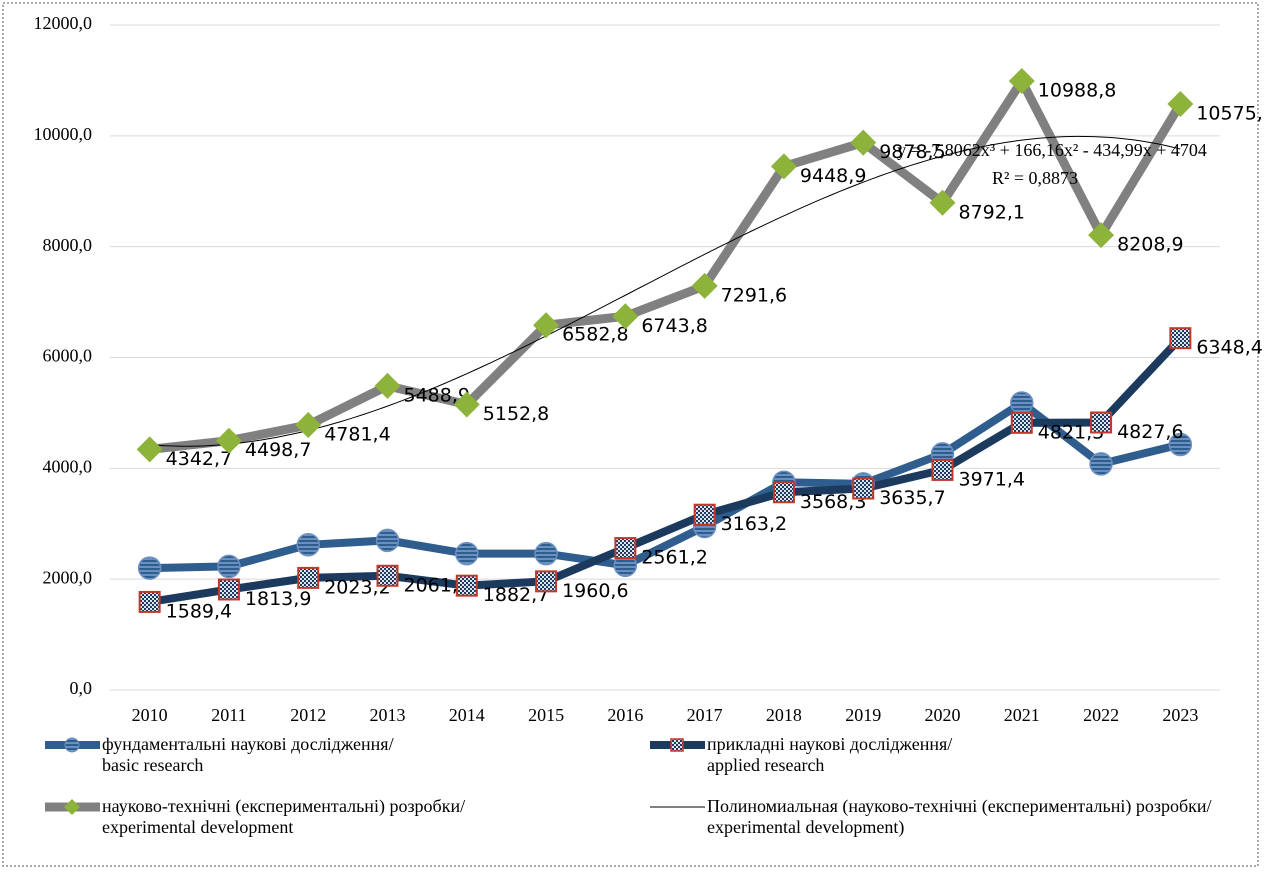 The width and height of the screenshot is (1264, 877). I want to click on data-label: 3635,7, so click(912, 498).